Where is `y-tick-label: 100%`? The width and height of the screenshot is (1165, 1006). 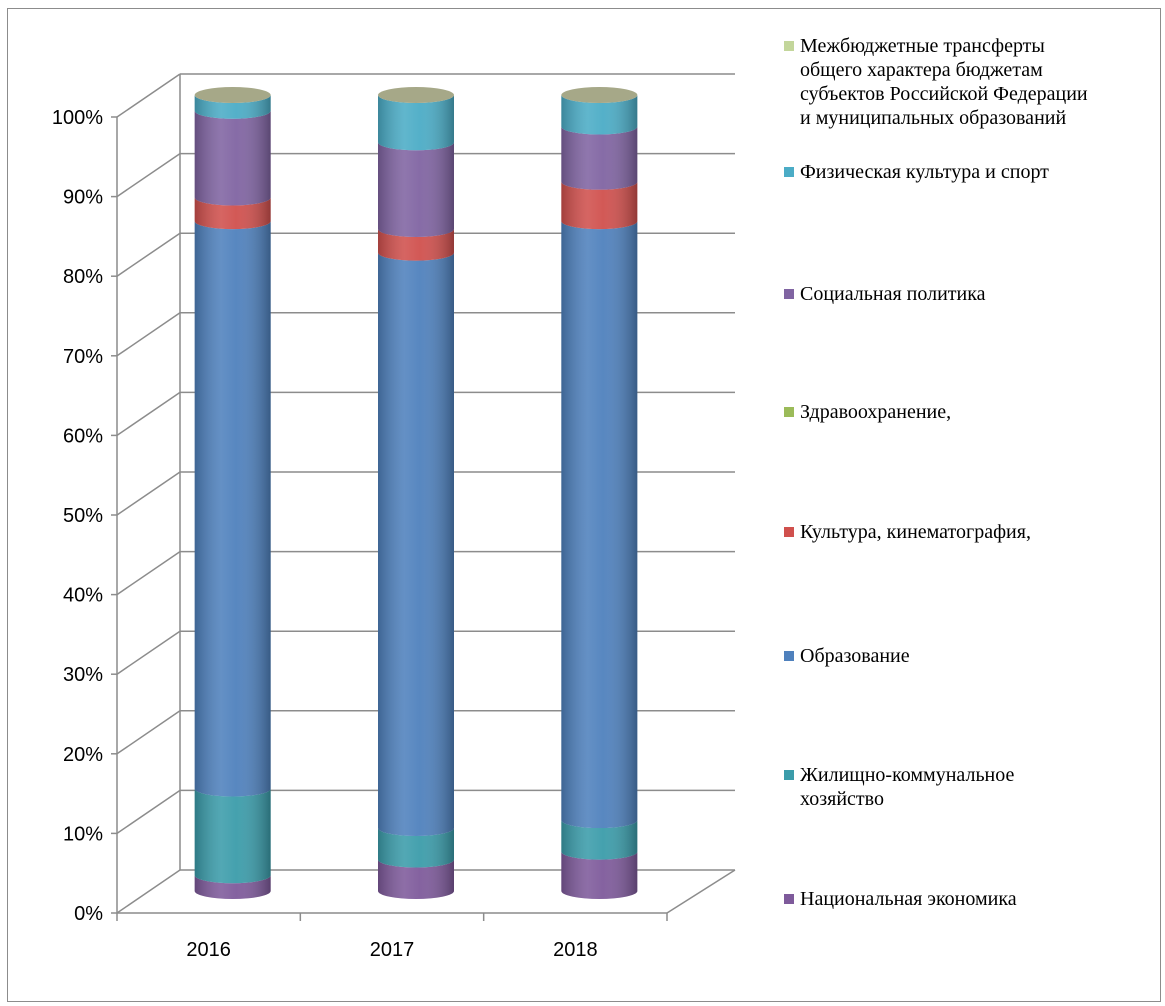
y-tick-label: 100% is located at coordinates (77, 118).